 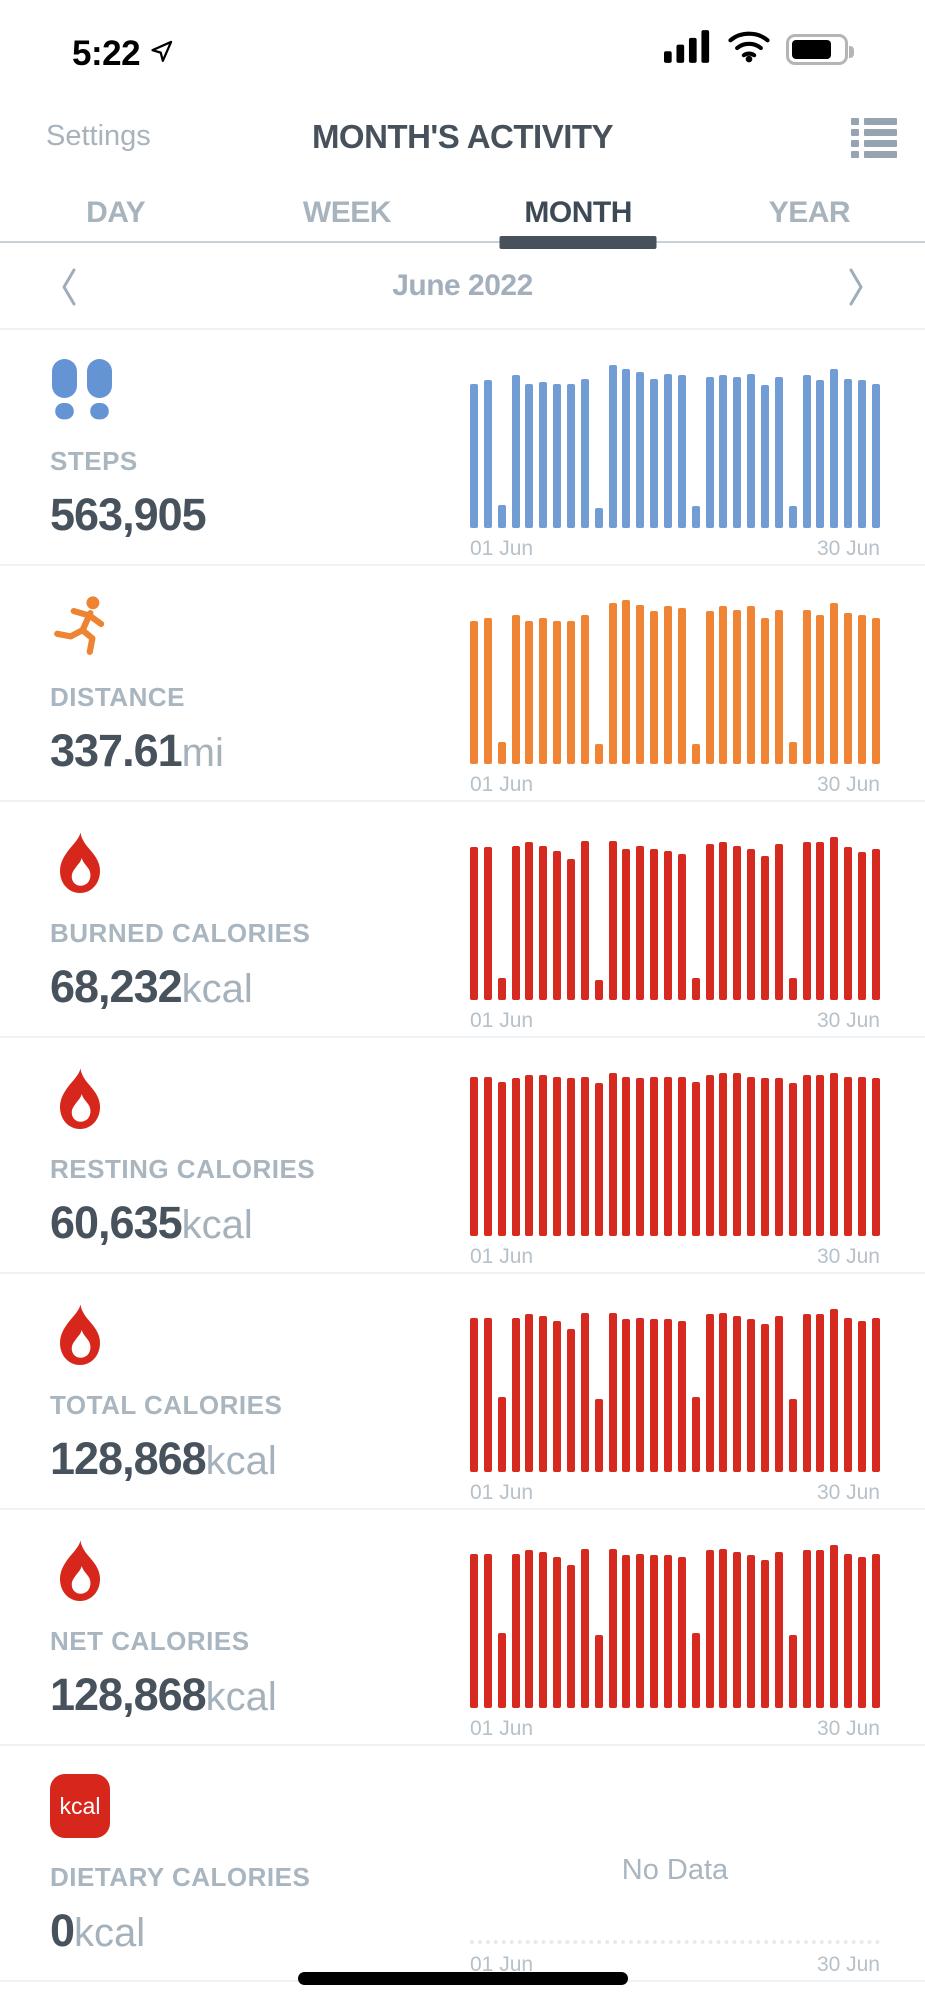 What do you see at coordinates (62, 1930) in the screenshot?
I see `metric-value: 0` at bounding box center [62, 1930].